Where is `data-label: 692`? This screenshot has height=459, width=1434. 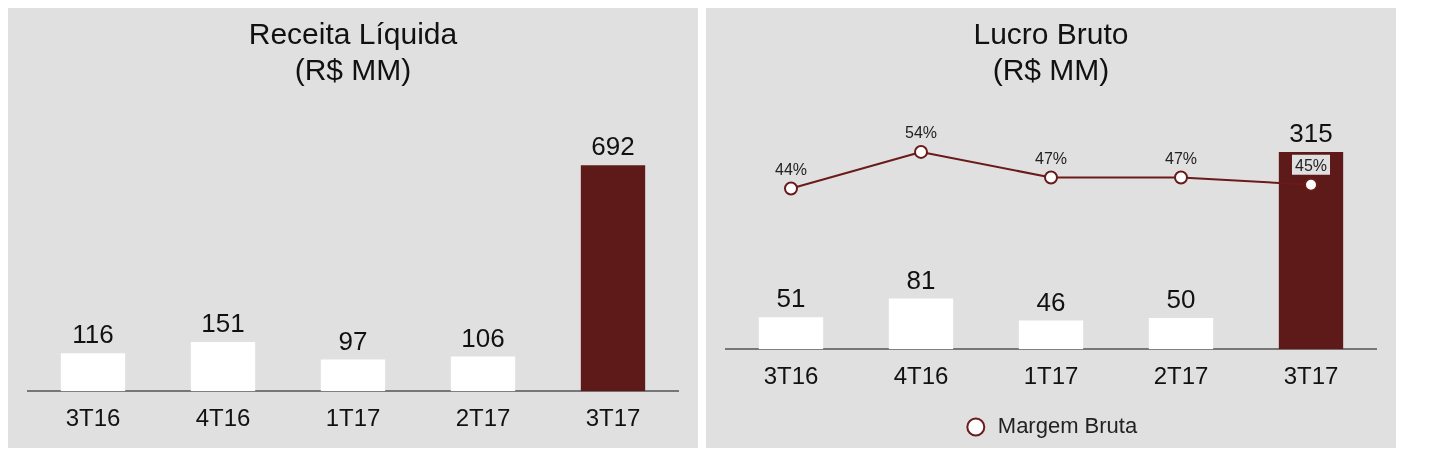
data-label: 692 is located at coordinates (613, 146).